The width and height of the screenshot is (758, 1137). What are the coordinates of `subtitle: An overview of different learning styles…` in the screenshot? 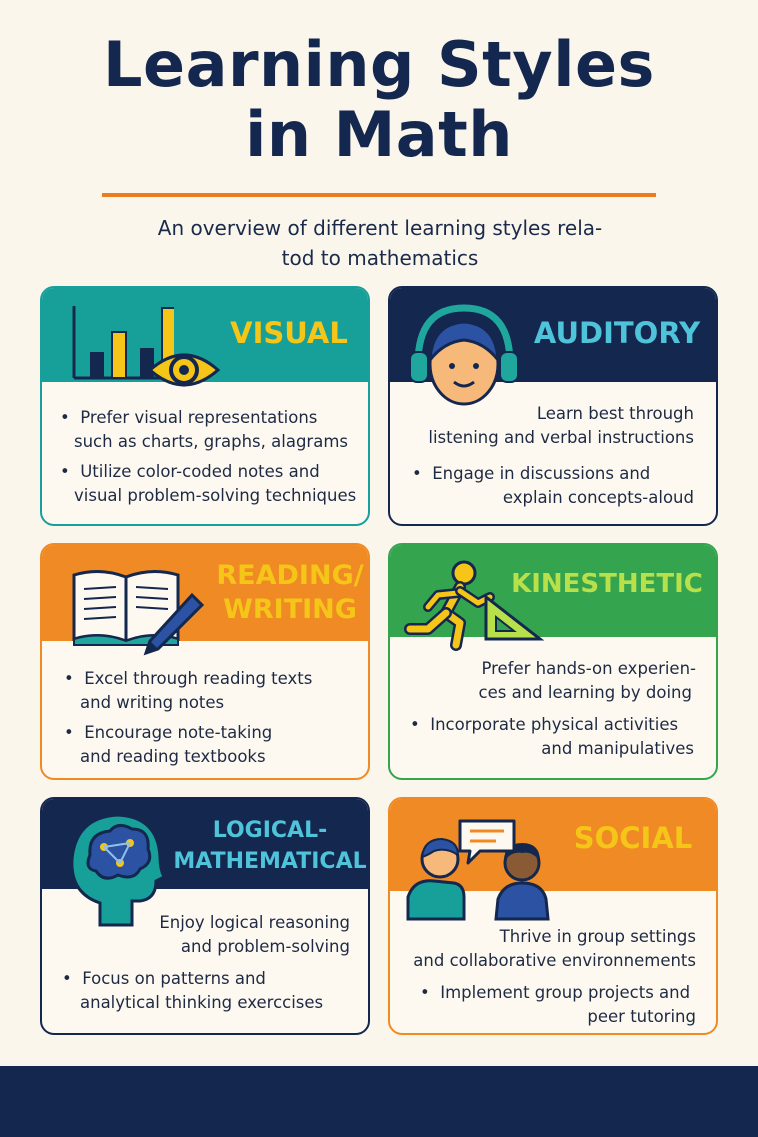 It's located at (380, 243).